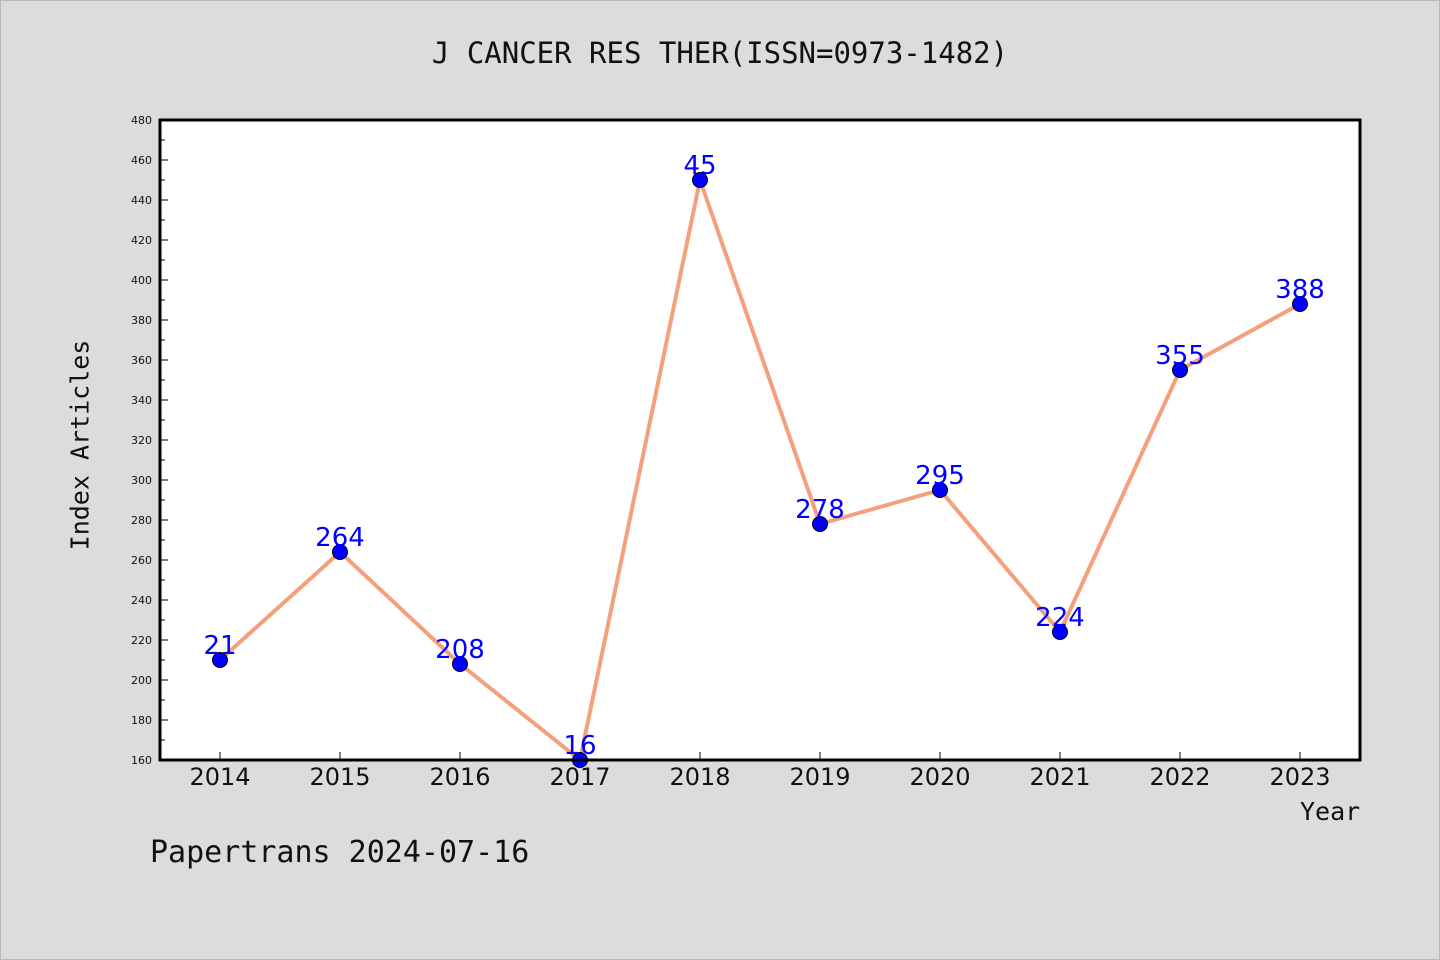 The height and width of the screenshot is (960, 1440). What do you see at coordinates (141, 640) in the screenshot?
I see `y-tick-label: 220` at bounding box center [141, 640].